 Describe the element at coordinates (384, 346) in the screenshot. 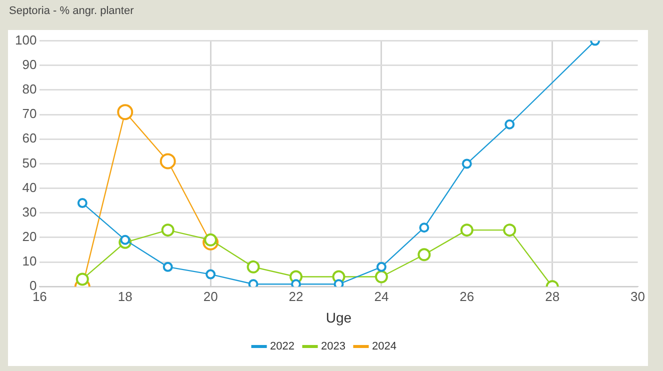

I see `legend-label: 2024` at that location.